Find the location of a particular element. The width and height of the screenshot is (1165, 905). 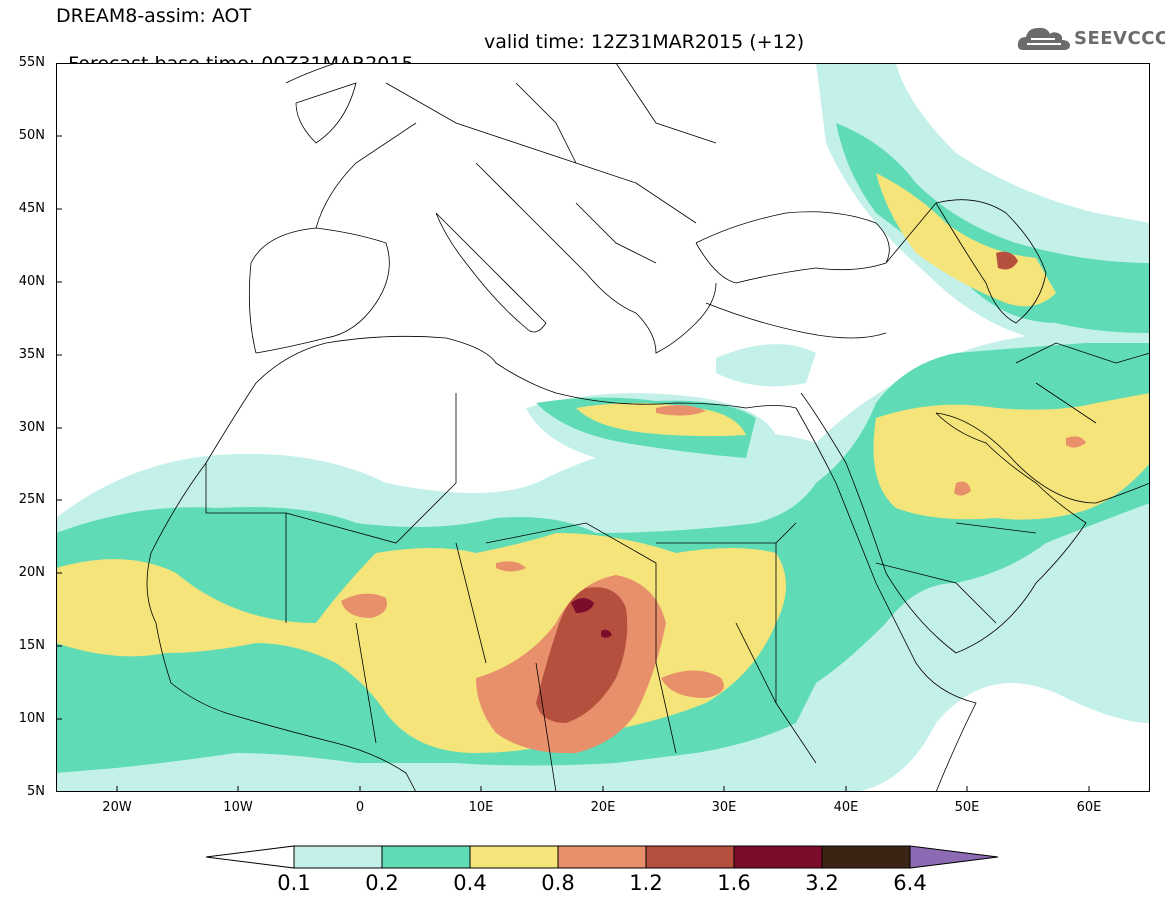

lon-label-0: 0 is located at coordinates (360, 807).